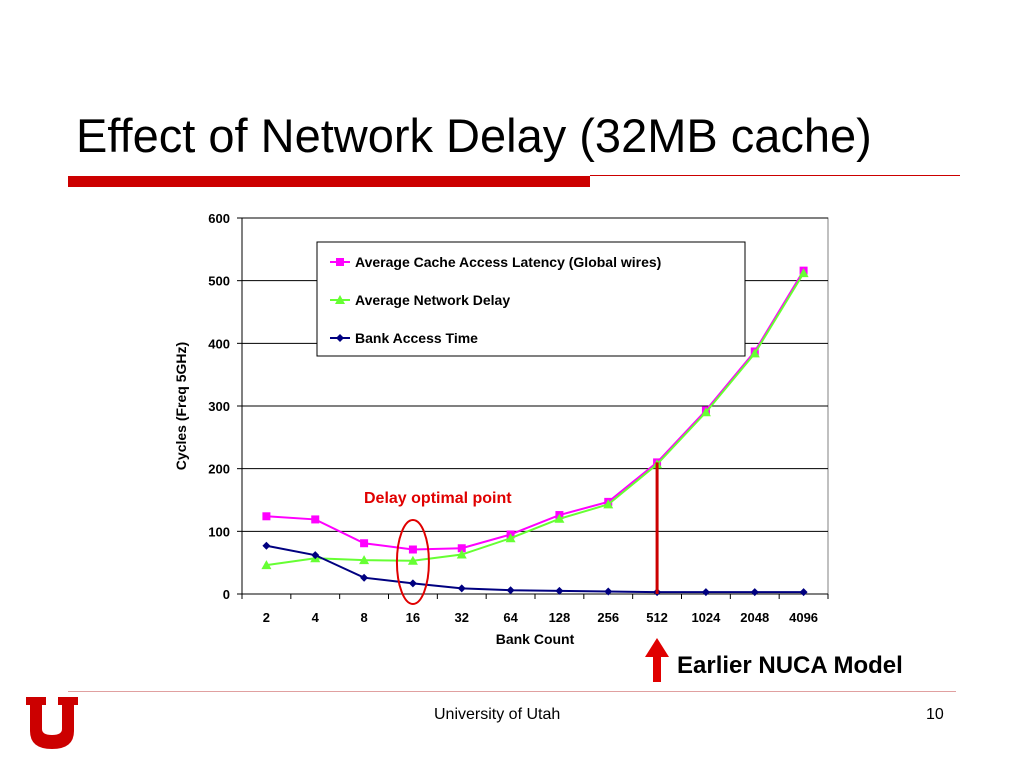 The width and height of the screenshot is (1024, 768). I want to click on y-tick-label: 400, so click(219, 343).